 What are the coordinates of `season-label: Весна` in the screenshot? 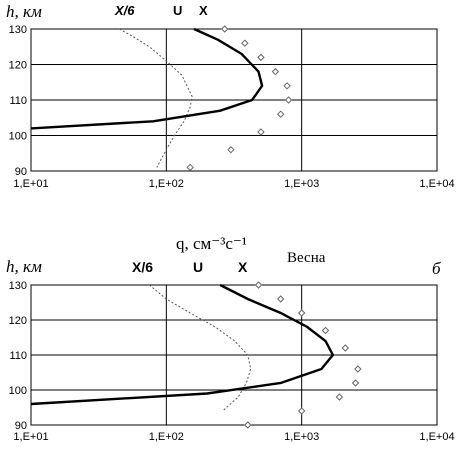 It's located at (306, 258).